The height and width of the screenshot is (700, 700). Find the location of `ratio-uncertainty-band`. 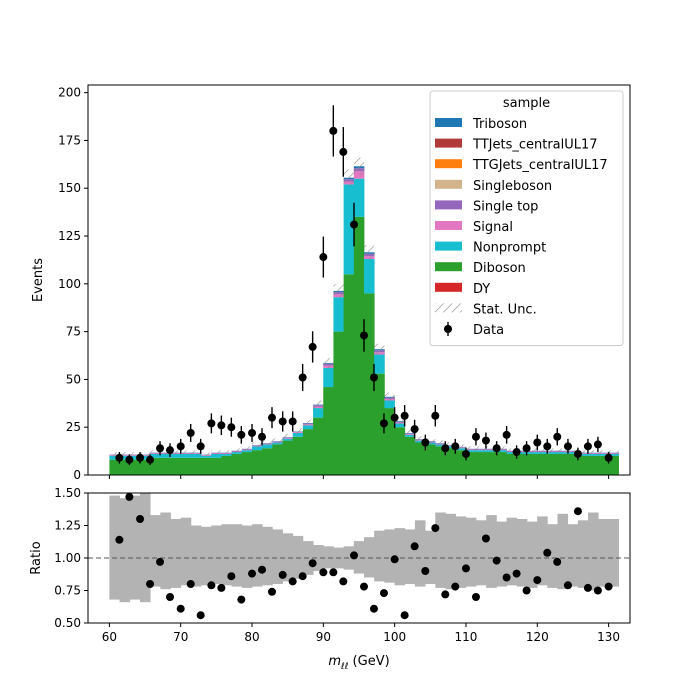

ratio-uncertainty-band is located at coordinates (364, 548).